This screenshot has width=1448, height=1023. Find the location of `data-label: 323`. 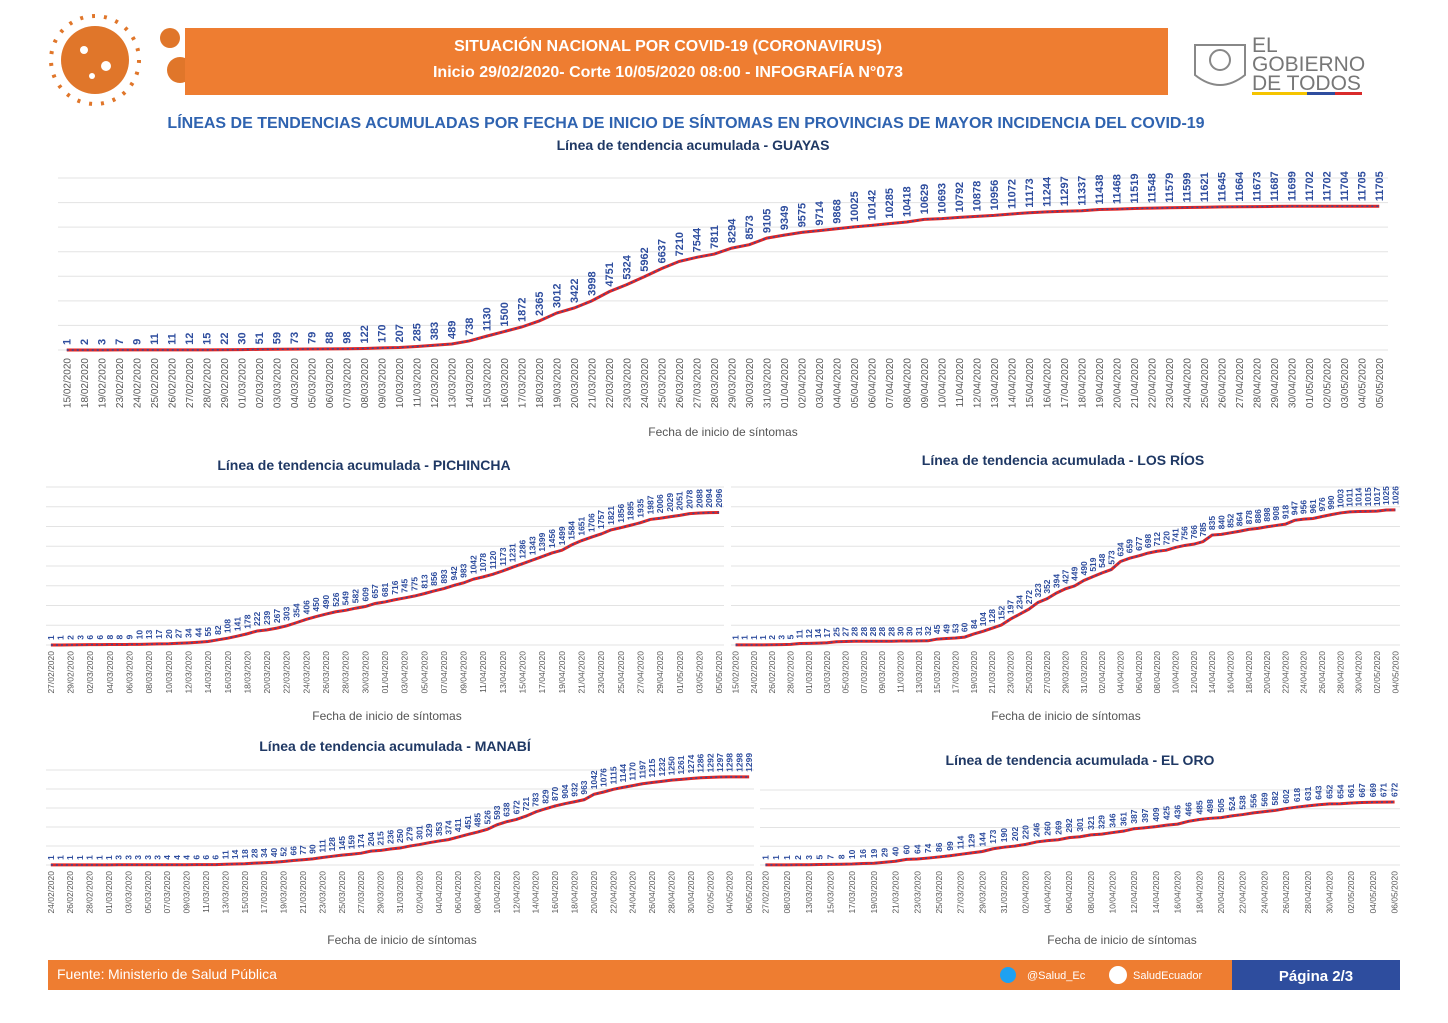

data-label: 323 is located at coordinates (1038, 590).